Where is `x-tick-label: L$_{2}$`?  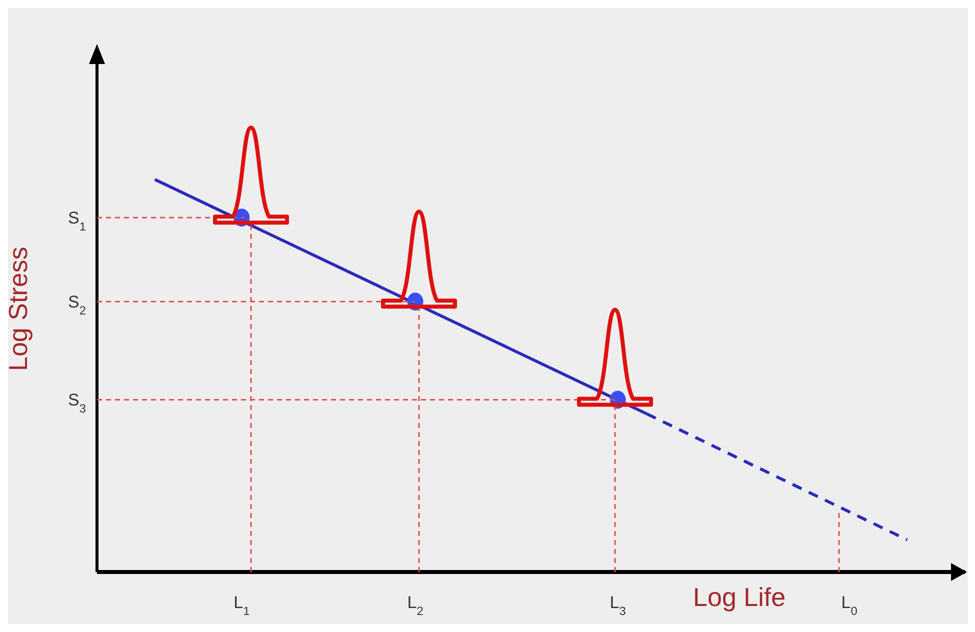
x-tick-label: L$_{2}$ is located at coordinates (415, 605).